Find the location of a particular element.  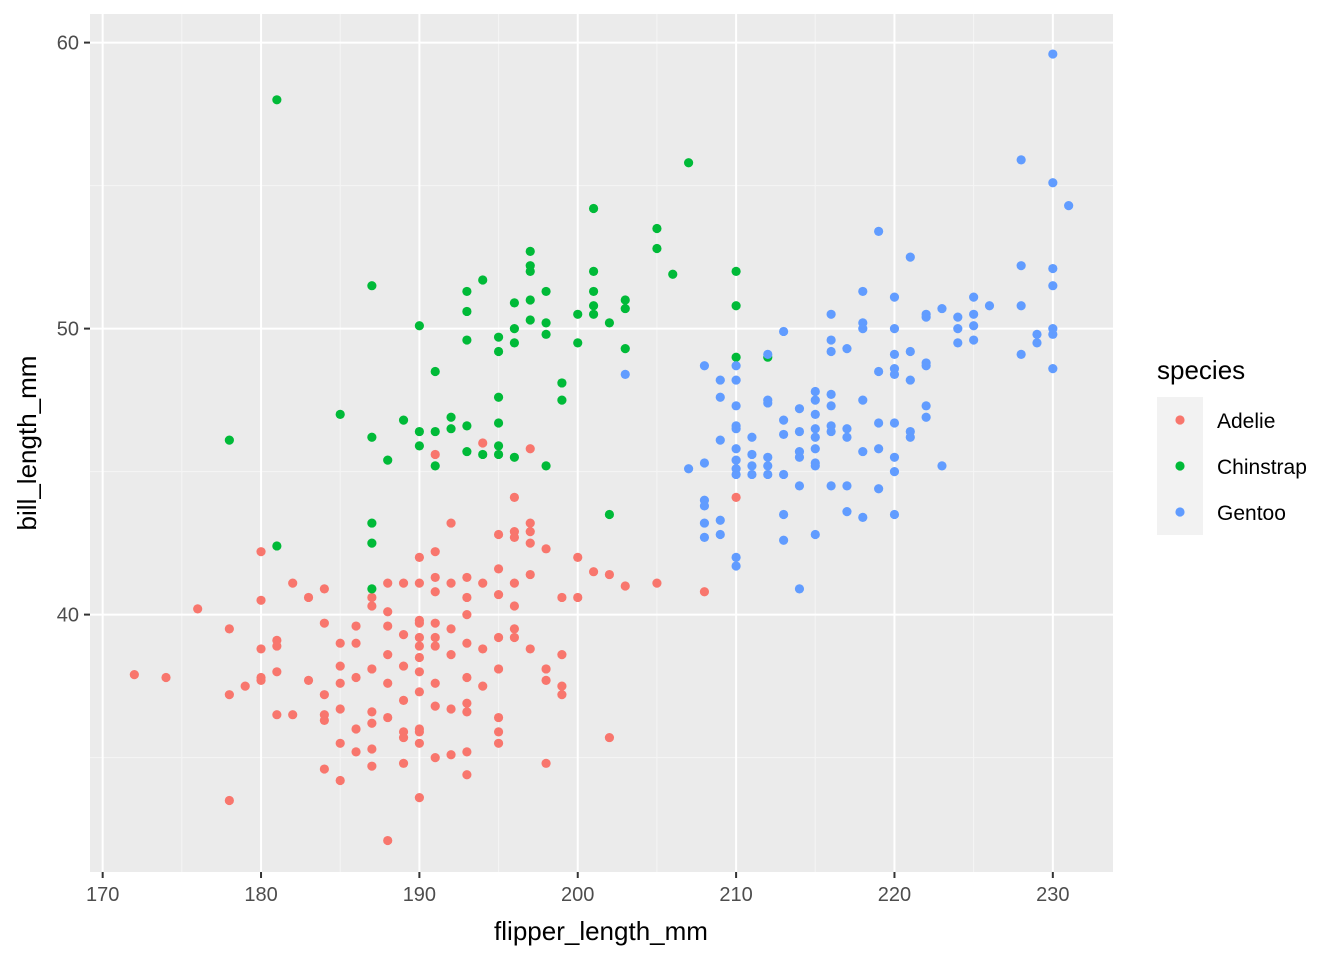

x-tick-label: 200 is located at coordinates (577, 895).